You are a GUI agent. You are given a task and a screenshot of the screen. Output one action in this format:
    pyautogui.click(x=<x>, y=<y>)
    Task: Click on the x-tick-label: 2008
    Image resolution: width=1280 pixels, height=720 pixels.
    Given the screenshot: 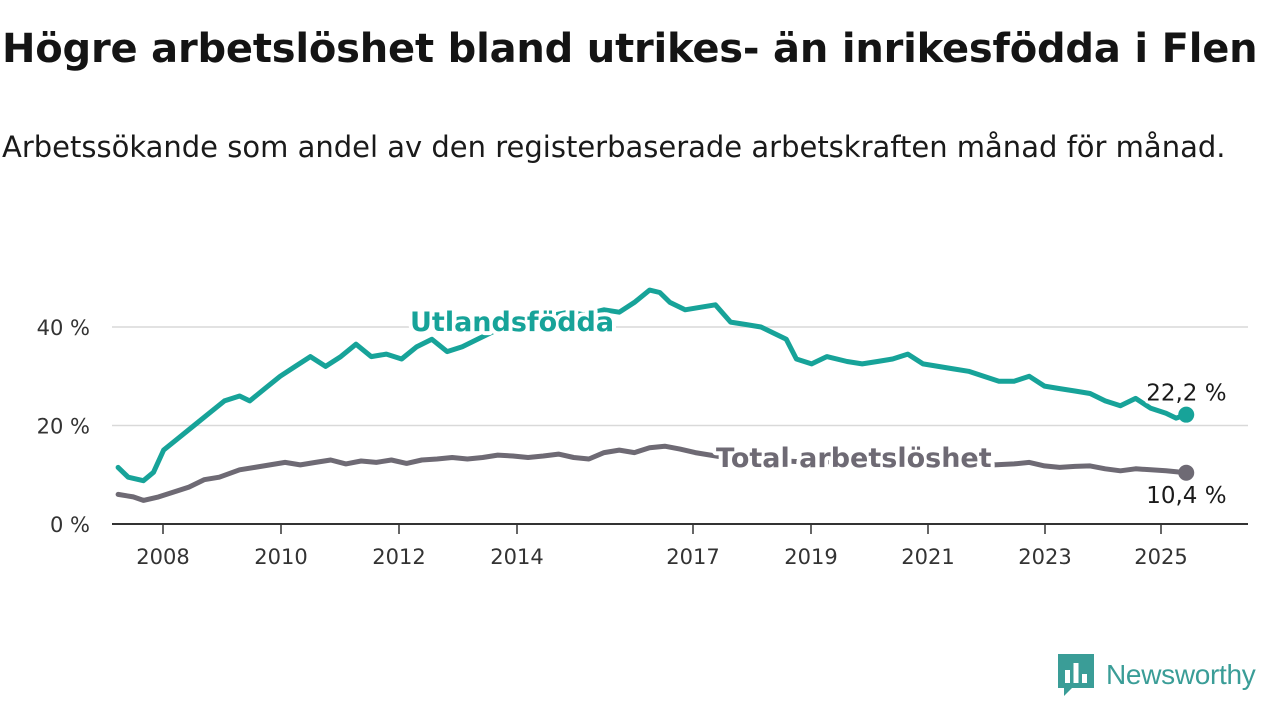 What is the action you would take?
    pyautogui.click(x=162, y=557)
    